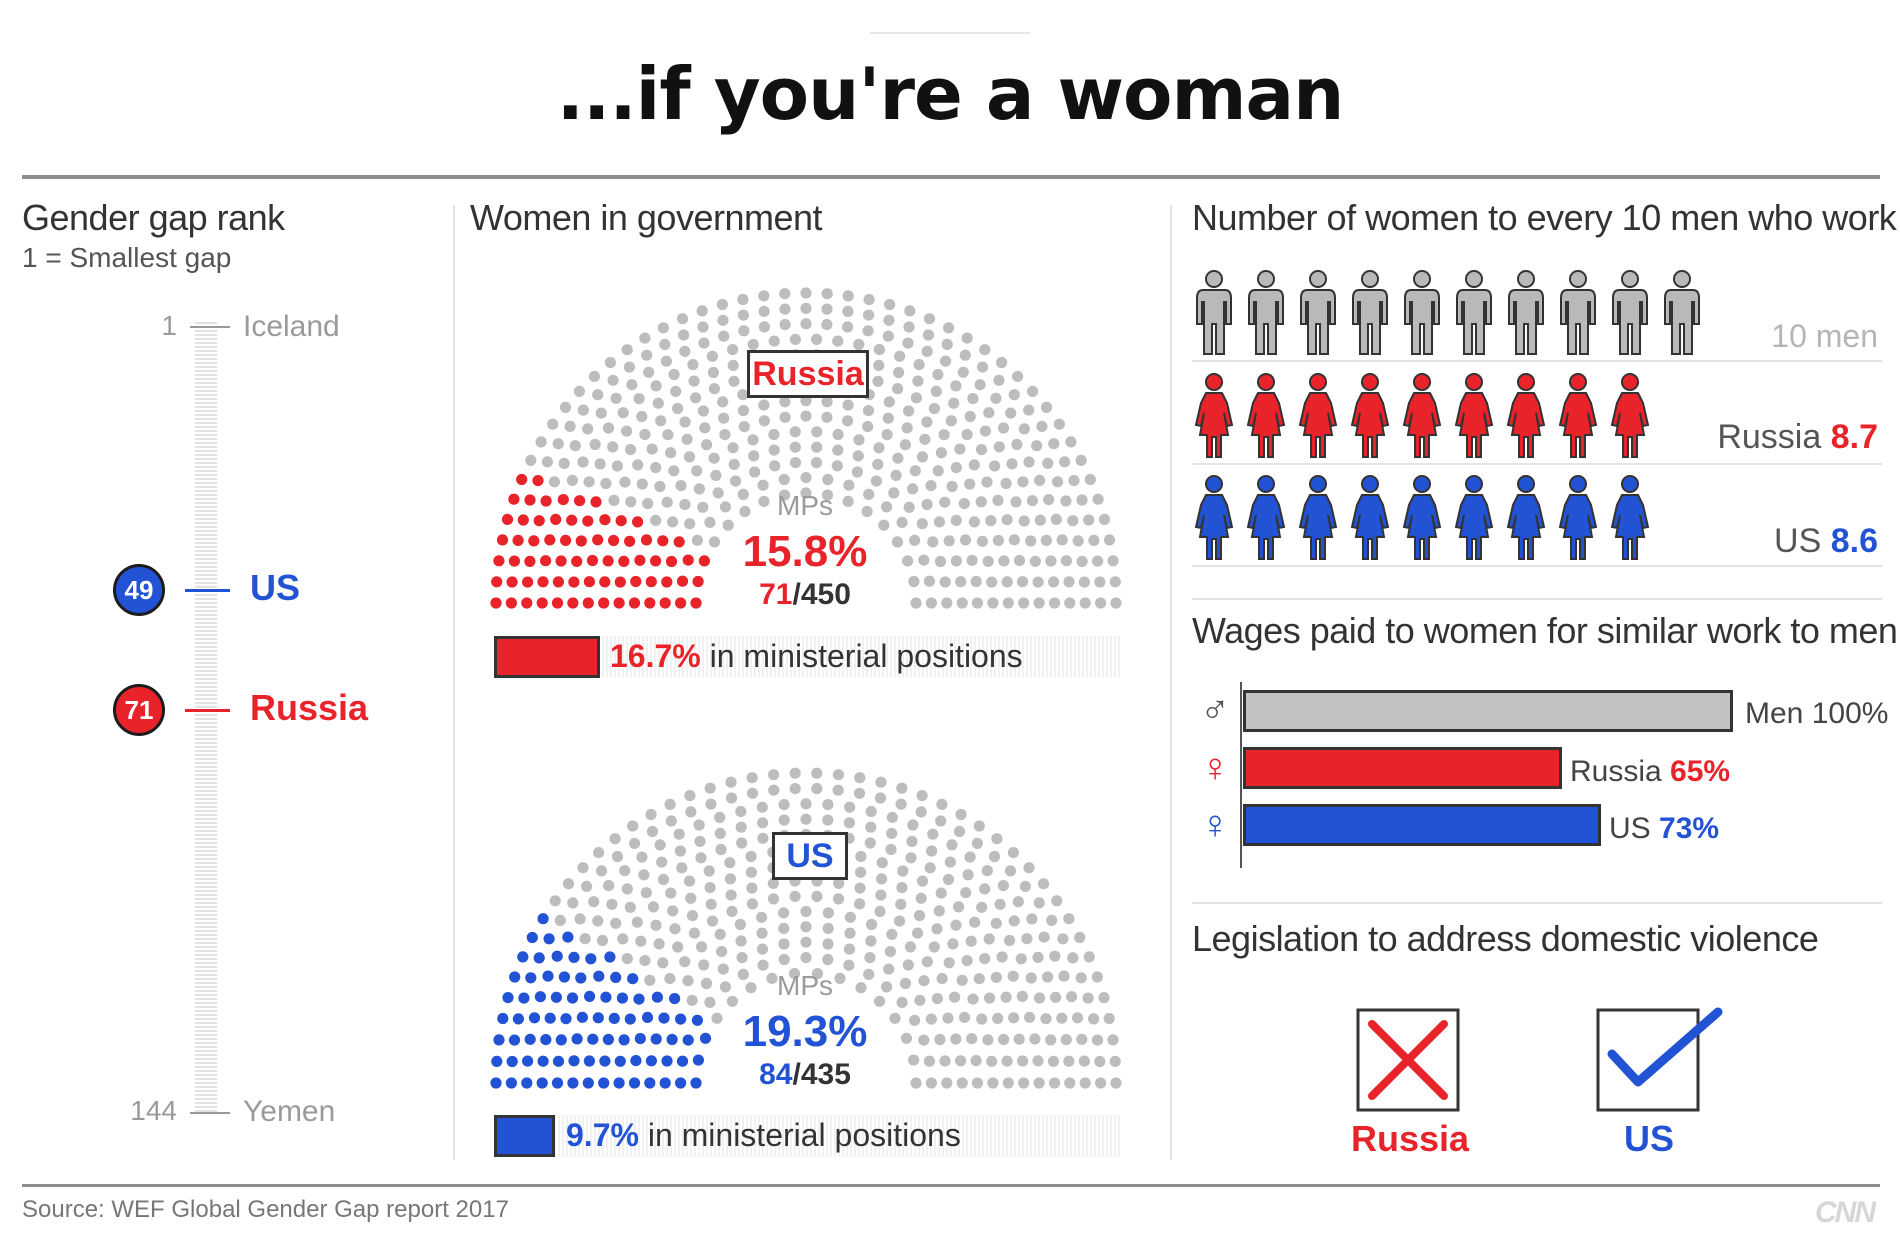  Describe the element at coordinates (207, 710) in the screenshot. I see `russia-rank-tick` at that location.